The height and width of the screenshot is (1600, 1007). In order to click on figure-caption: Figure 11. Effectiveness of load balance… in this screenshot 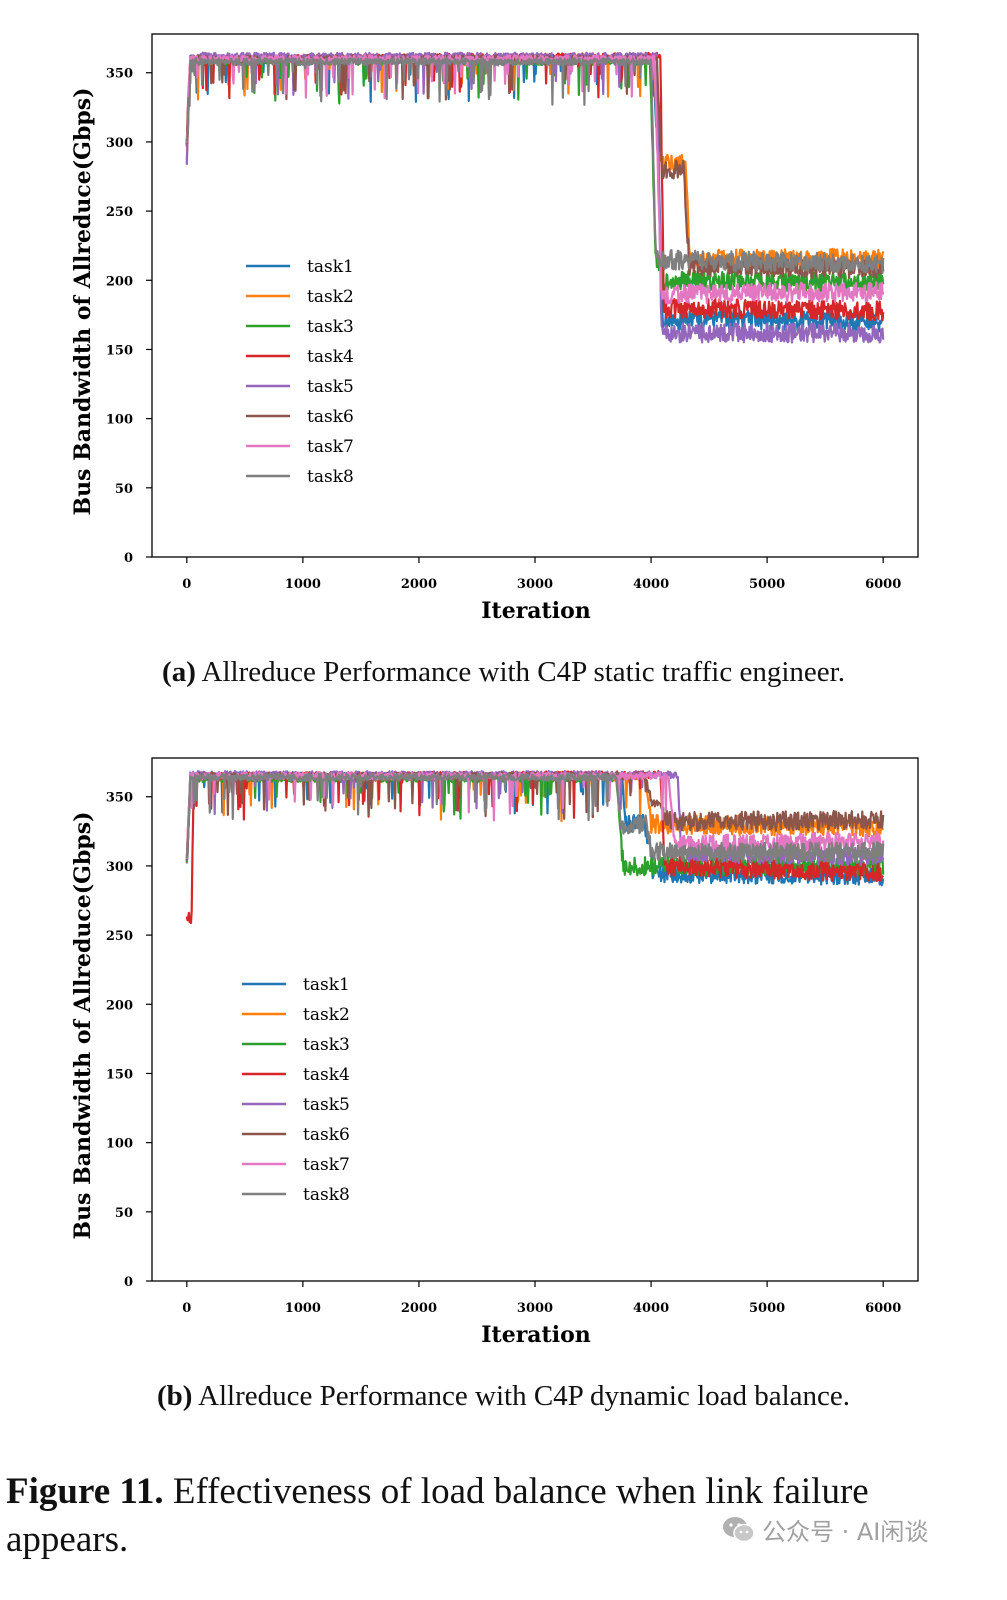, I will do `click(501, 1516)`.